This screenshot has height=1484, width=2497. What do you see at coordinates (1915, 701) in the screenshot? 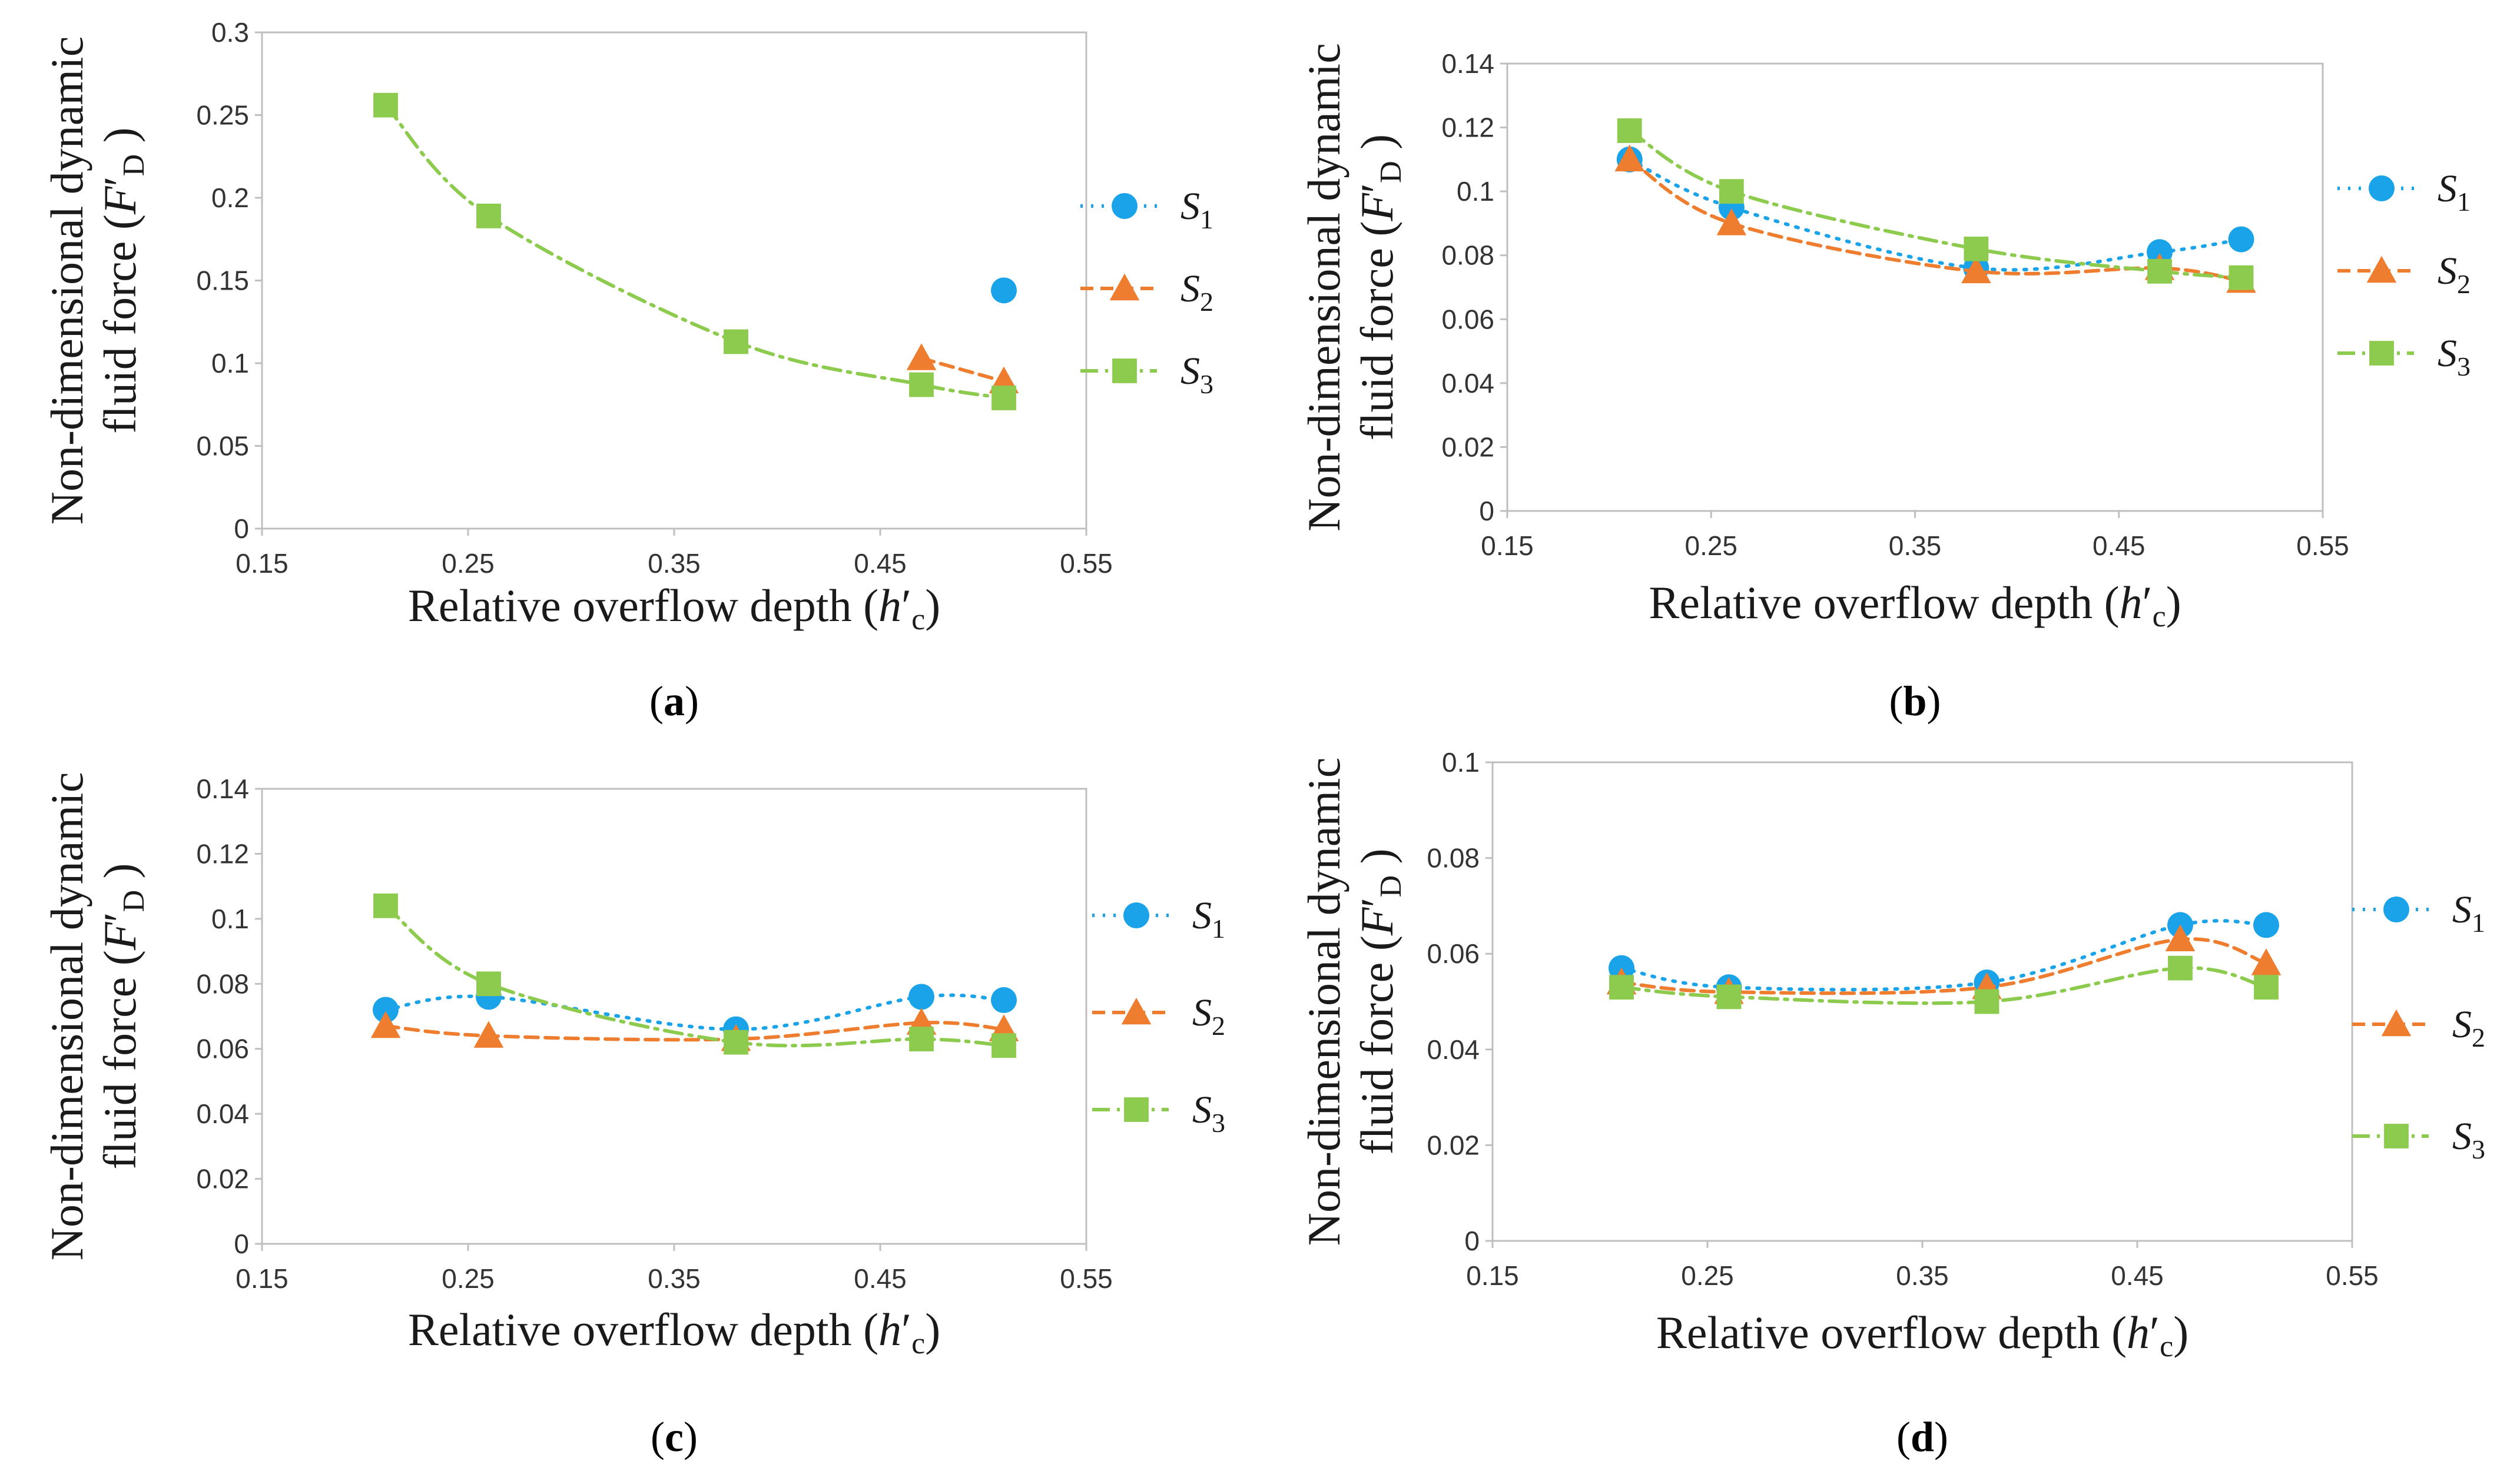
I see `panel-caption: (b)` at bounding box center [1915, 701].